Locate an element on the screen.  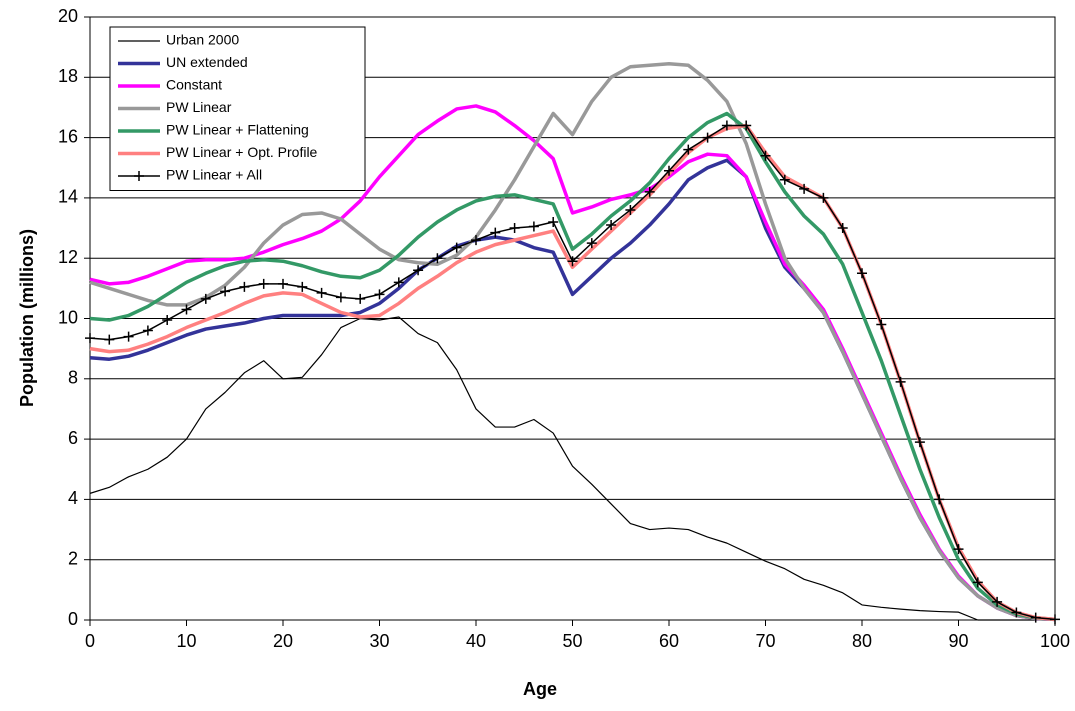
x-tick-label: 60 is located at coordinates (669, 641).